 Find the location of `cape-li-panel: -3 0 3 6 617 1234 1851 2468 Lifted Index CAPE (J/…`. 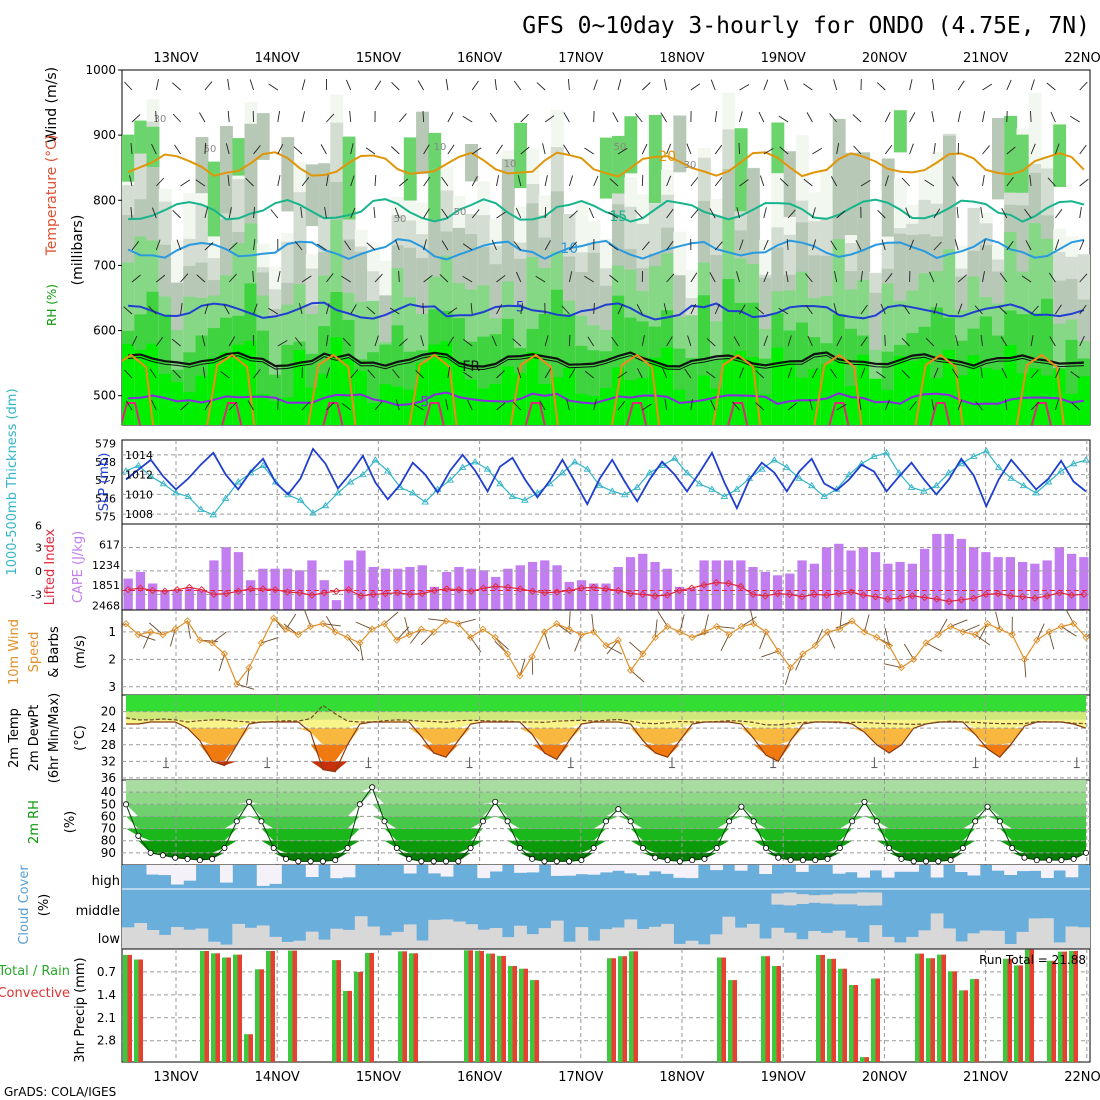

cape-li-panel: -3 0 3 6 617 1234 1851 2468 Lifted Index CAPE (J/… is located at coordinates (561, 566).